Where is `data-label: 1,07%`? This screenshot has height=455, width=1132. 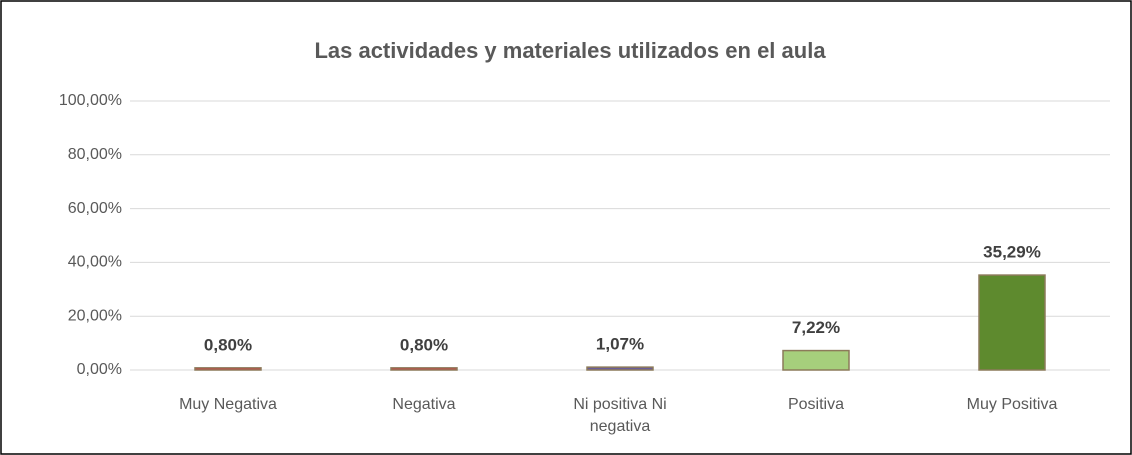
data-label: 1,07% is located at coordinates (620, 344).